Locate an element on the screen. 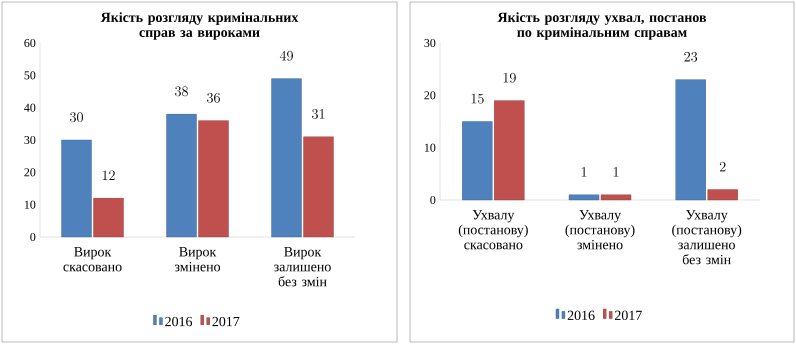  y-tick-label: 50 is located at coordinates (30, 75).